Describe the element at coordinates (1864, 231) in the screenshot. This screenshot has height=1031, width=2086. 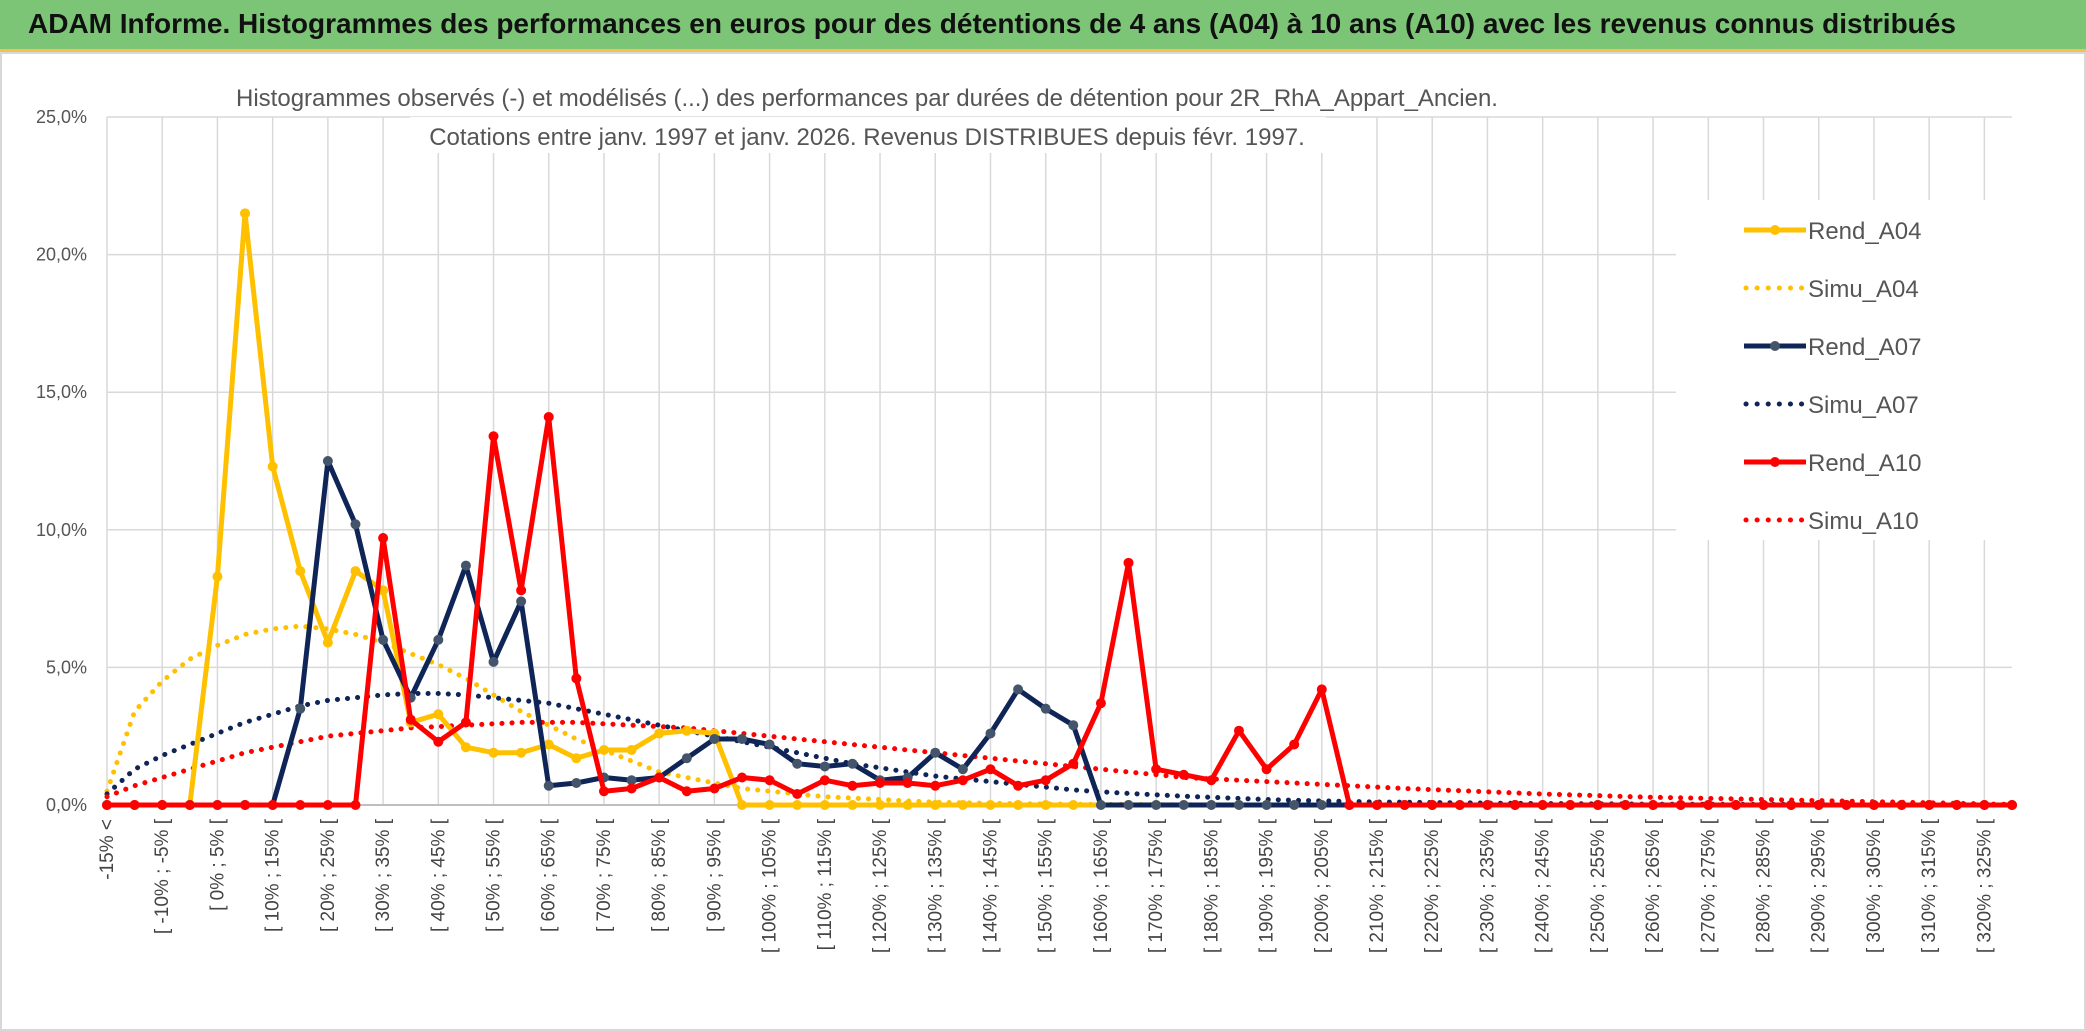
I see `legend-label: Rend_A04` at that location.